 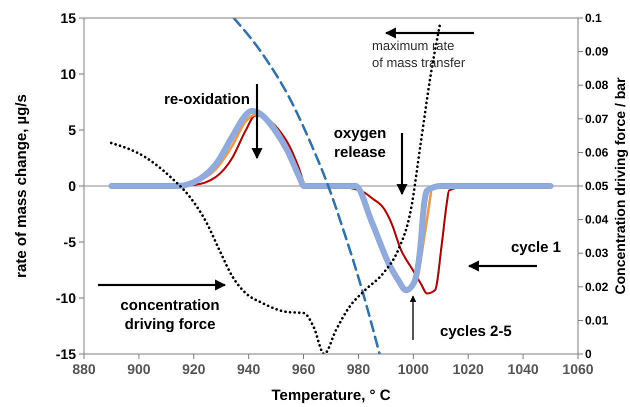 What do you see at coordinates (331, 395) in the screenshot?
I see `x-axis-title: Temperature, ° C` at bounding box center [331, 395].